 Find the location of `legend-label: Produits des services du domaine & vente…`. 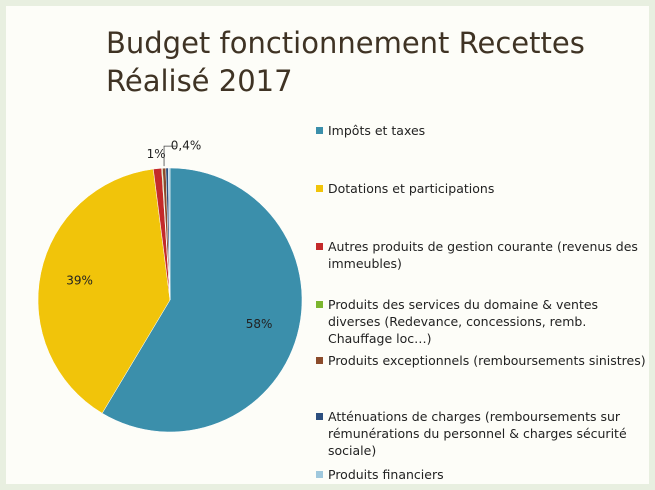

legend-label: Produits des services du domaine & vente… is located at coordinates (463, 321).